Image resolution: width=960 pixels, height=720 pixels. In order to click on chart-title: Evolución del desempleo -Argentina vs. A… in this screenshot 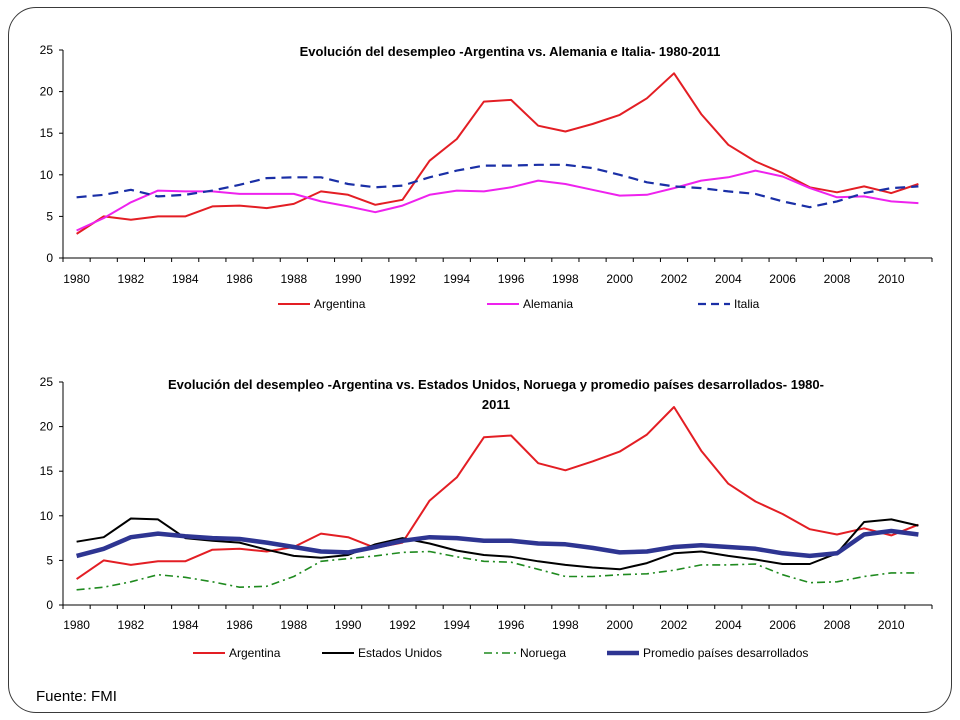, I will do `click(510, 51)`.